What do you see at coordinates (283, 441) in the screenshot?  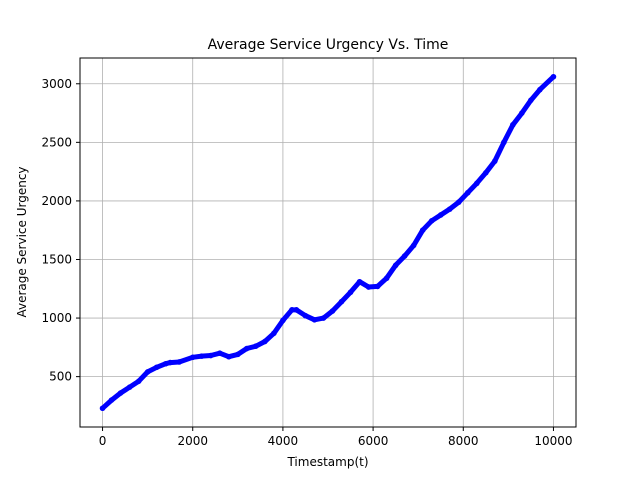 I see `x-tick-label-2: 4000` at bounding box center [283, 441].